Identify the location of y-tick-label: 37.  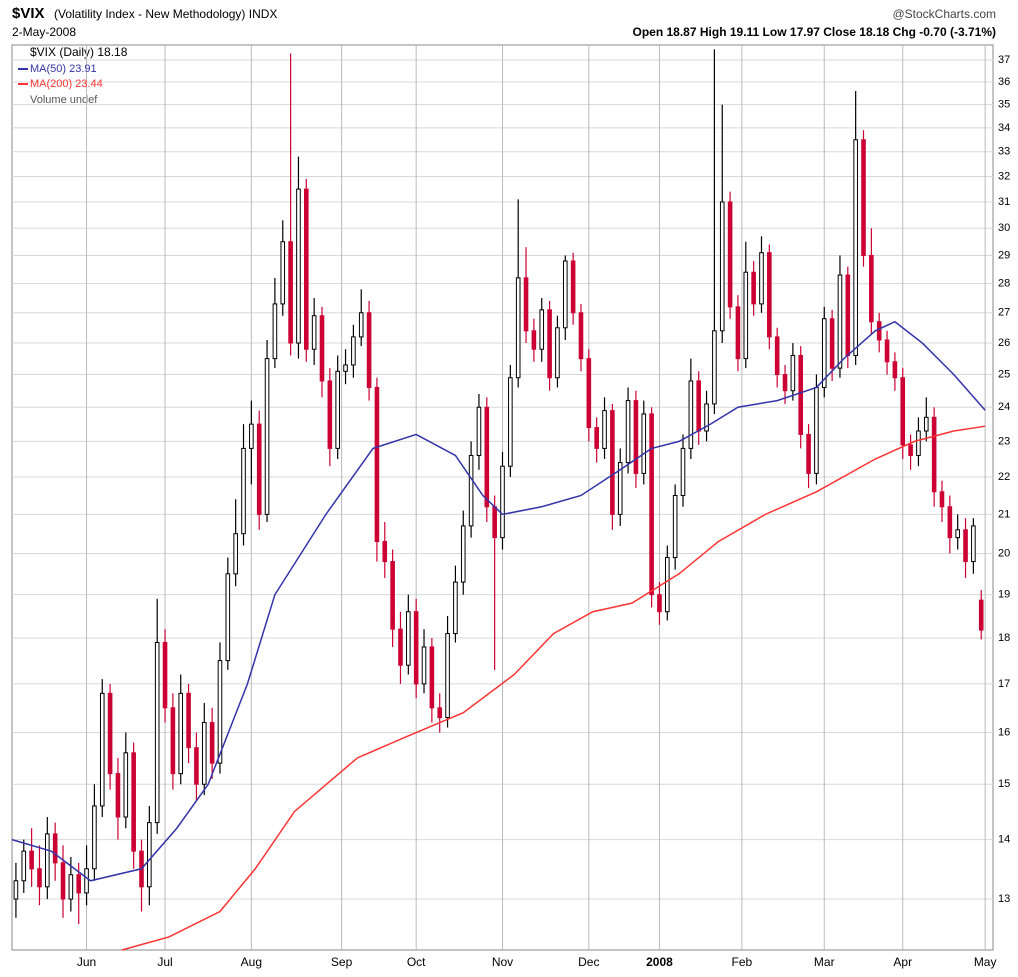
(1004, 60).